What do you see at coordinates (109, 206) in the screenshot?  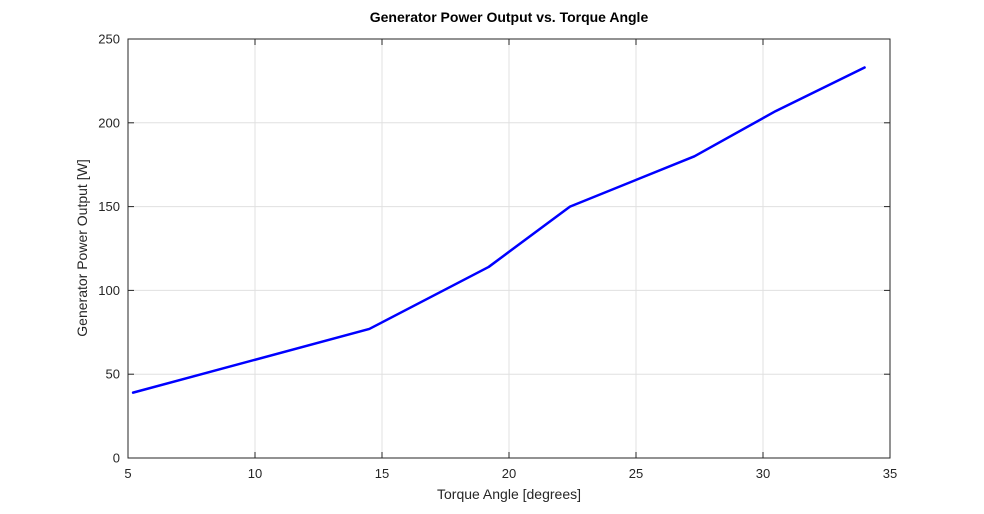 I see `y-tick-label: 150` at bounding box center [109, 206].